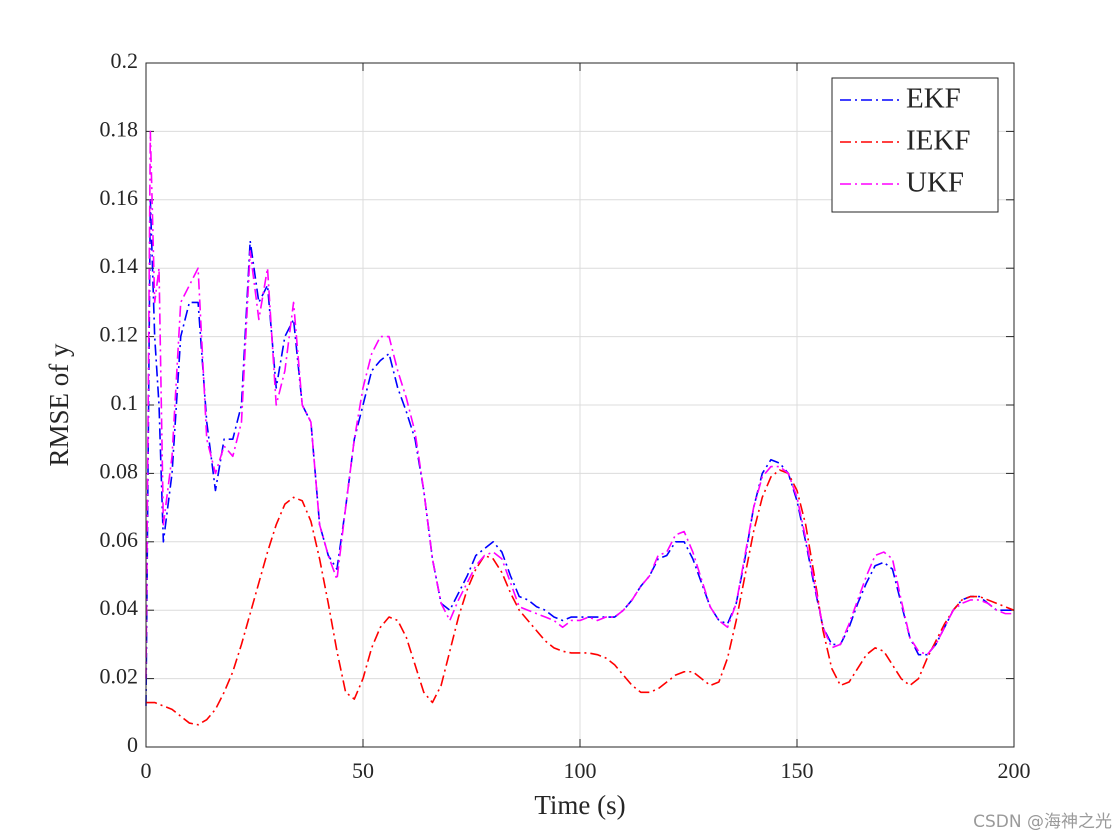 This screenshot has height=840, width=1120. I want to click on x-tick-label: 100, so click(580, 770).